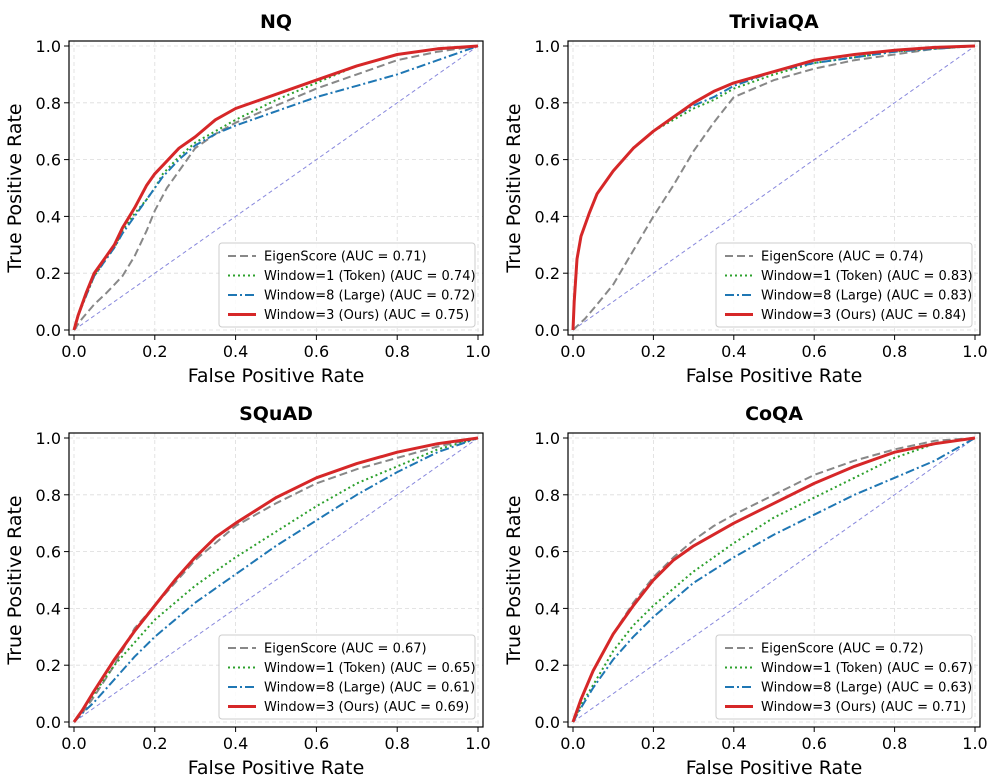 Image resolution: width=997 pixels, height=784 pixels. What do you see at coordinates (276, 414) in the screenshot?
I see `chart-title: SQuAD` at bounding box center [276, 414].